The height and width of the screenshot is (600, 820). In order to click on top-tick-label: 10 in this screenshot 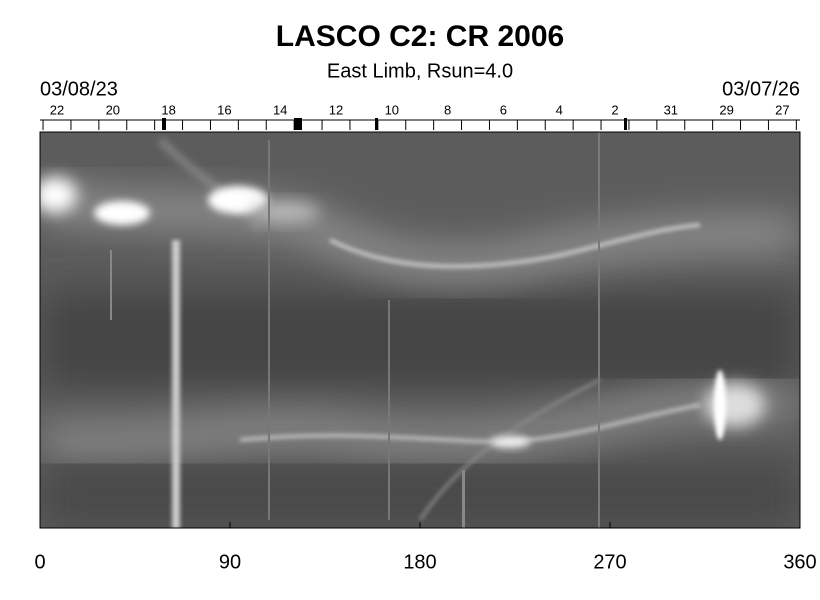, I will do `click(392, 109)`.